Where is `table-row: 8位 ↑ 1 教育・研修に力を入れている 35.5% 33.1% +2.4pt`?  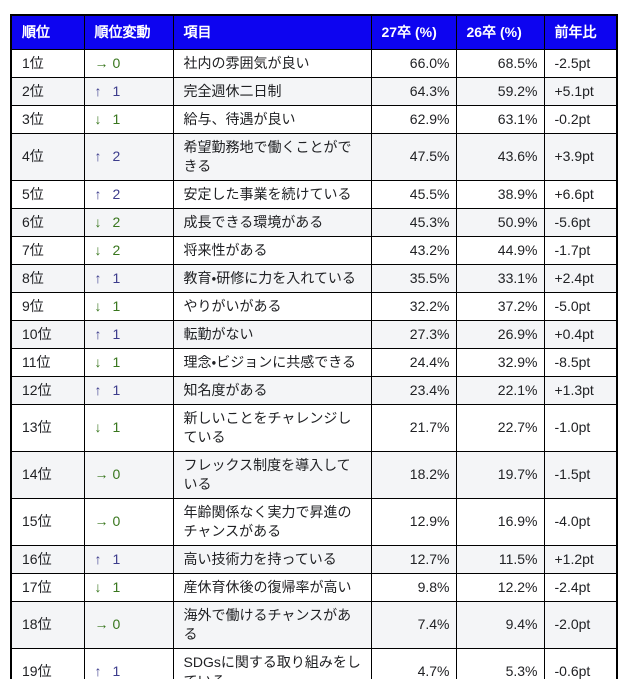 table-row: 8位 ↑ 1 教育・研修に力を入れている 35.5% 33.1% +2.4pt is located at coordinates (314, 278).